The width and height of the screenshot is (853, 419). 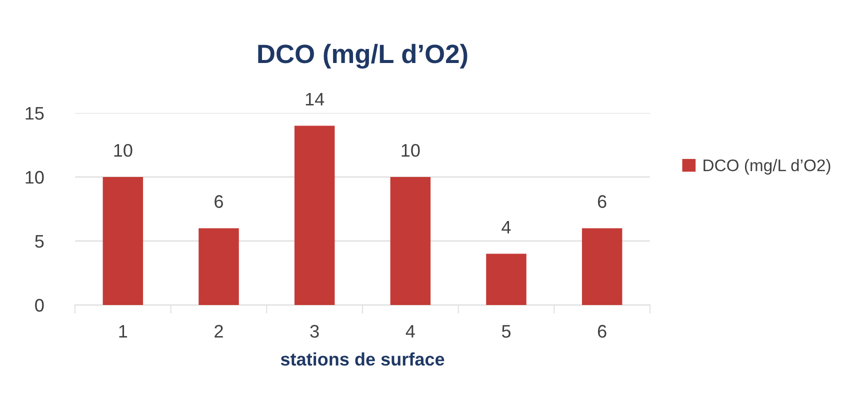 I want to click on x-axis-title: stations de surface, so click(x=362, y=359).